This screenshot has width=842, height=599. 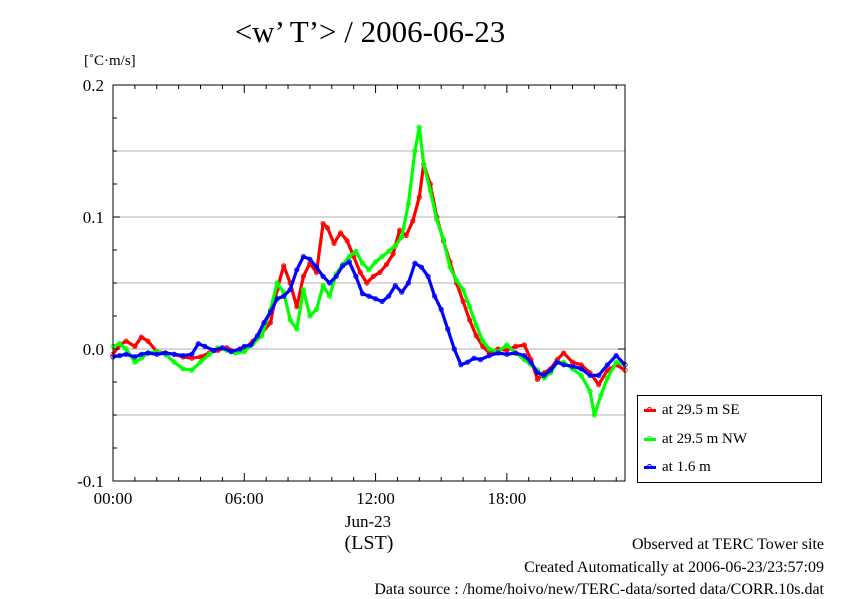 What do you see at coordinates (650, 438) in the screenshot?
I see `legend-swatch-nw` at bounding box center [650, 438].